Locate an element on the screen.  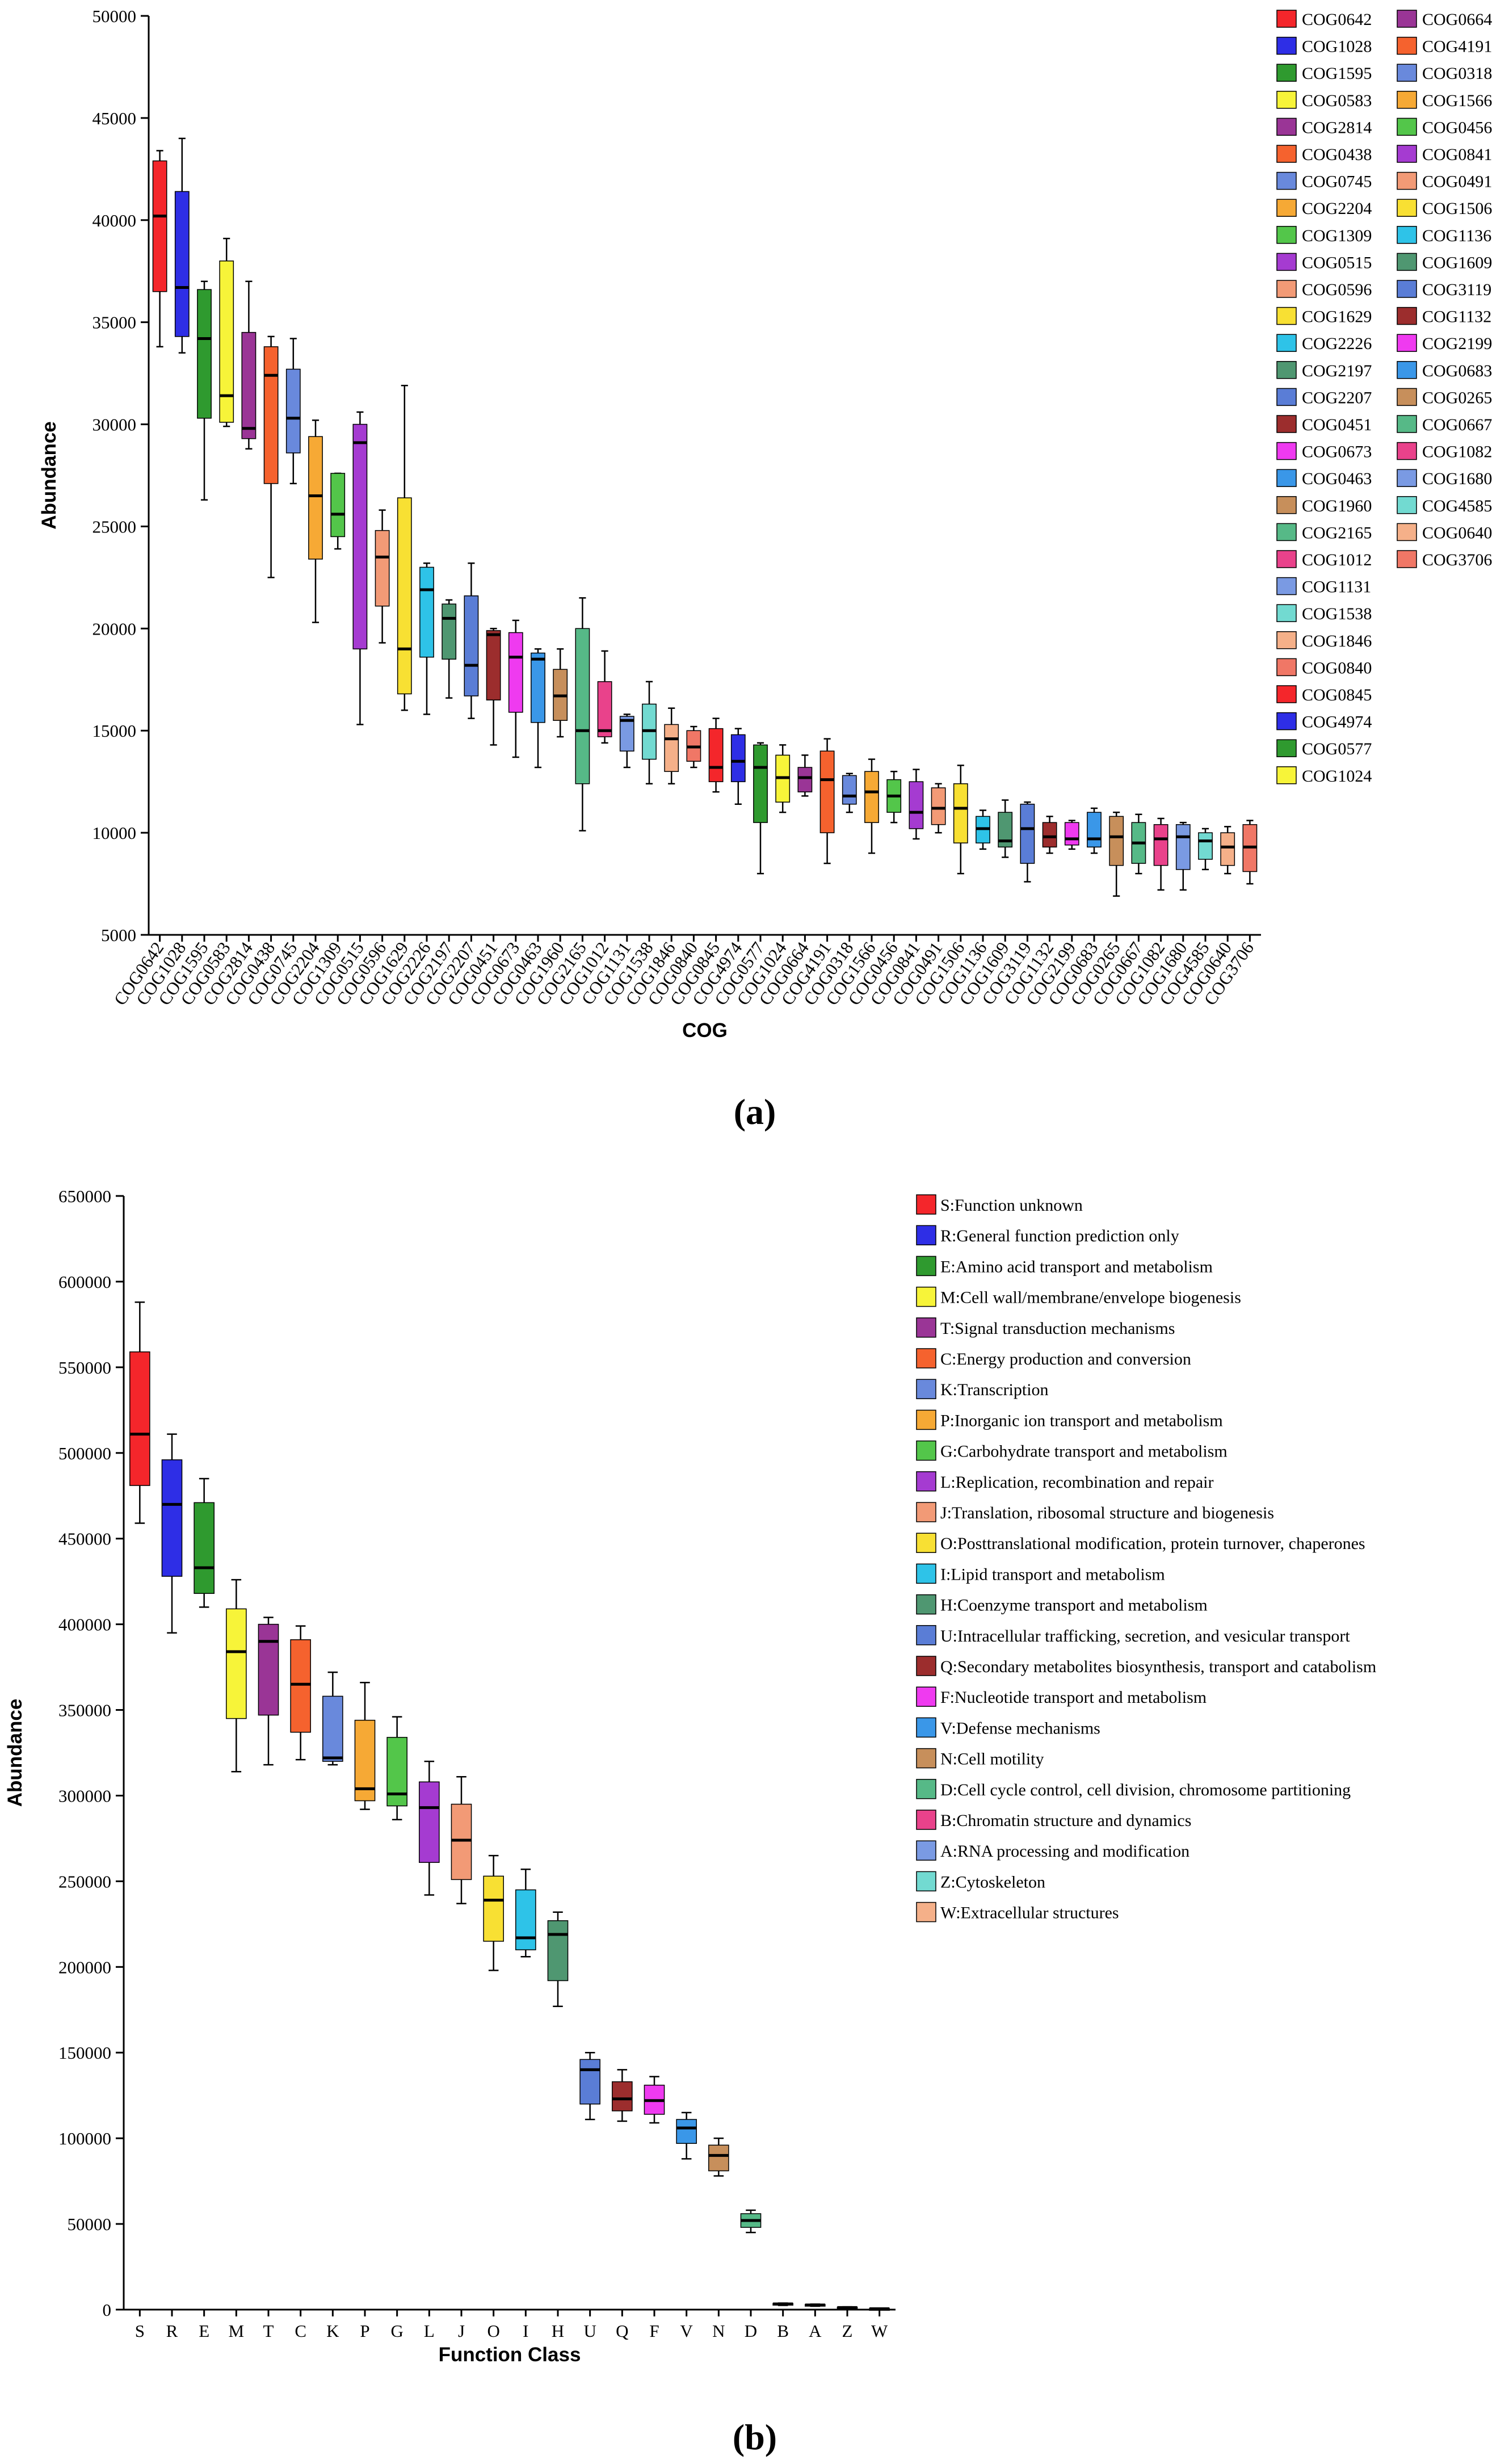
box-COG3119 is located at coordinates (1027, 833).